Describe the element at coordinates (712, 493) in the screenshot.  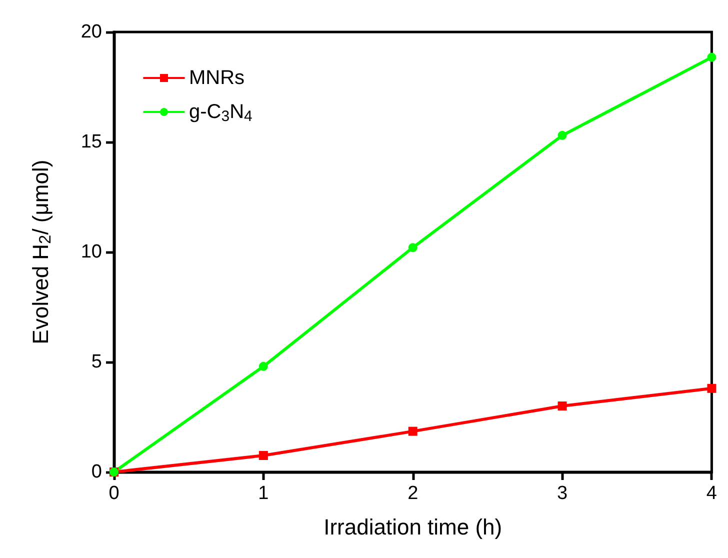
I see `x-tick-label: 4` at that location.